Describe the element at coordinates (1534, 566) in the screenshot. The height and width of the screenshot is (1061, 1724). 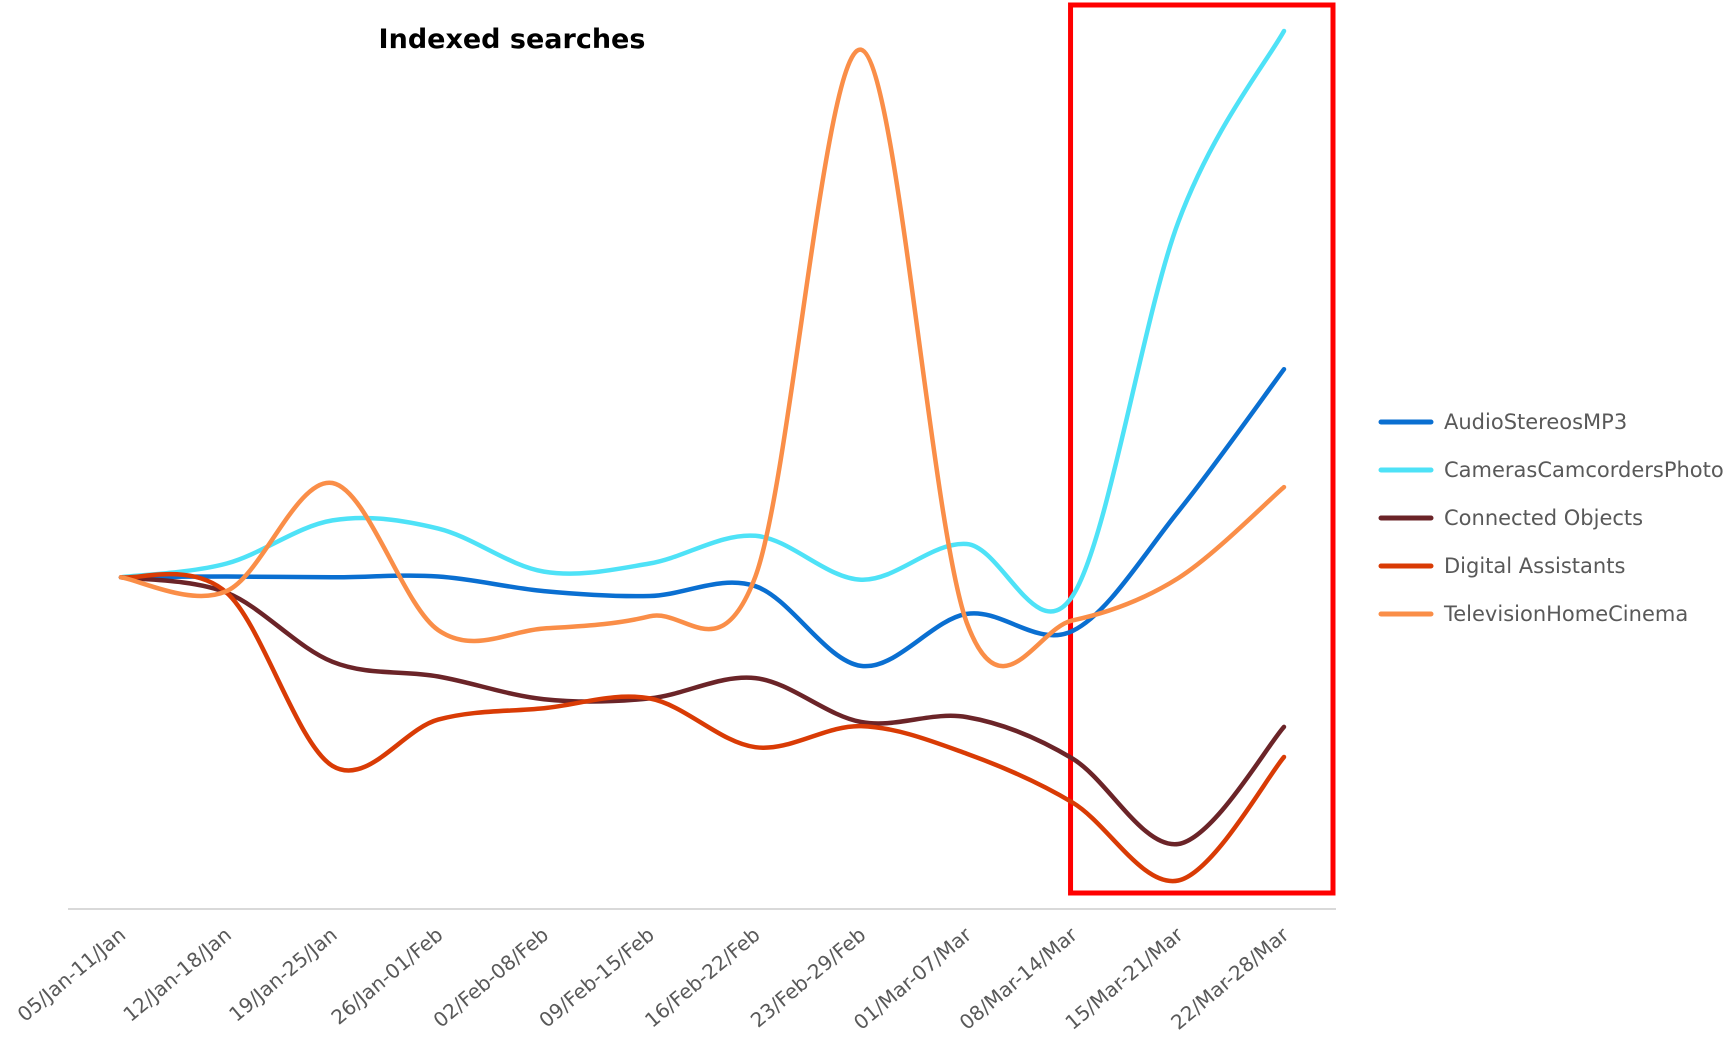
I see `legend-label: Digital Assistants` at that location.